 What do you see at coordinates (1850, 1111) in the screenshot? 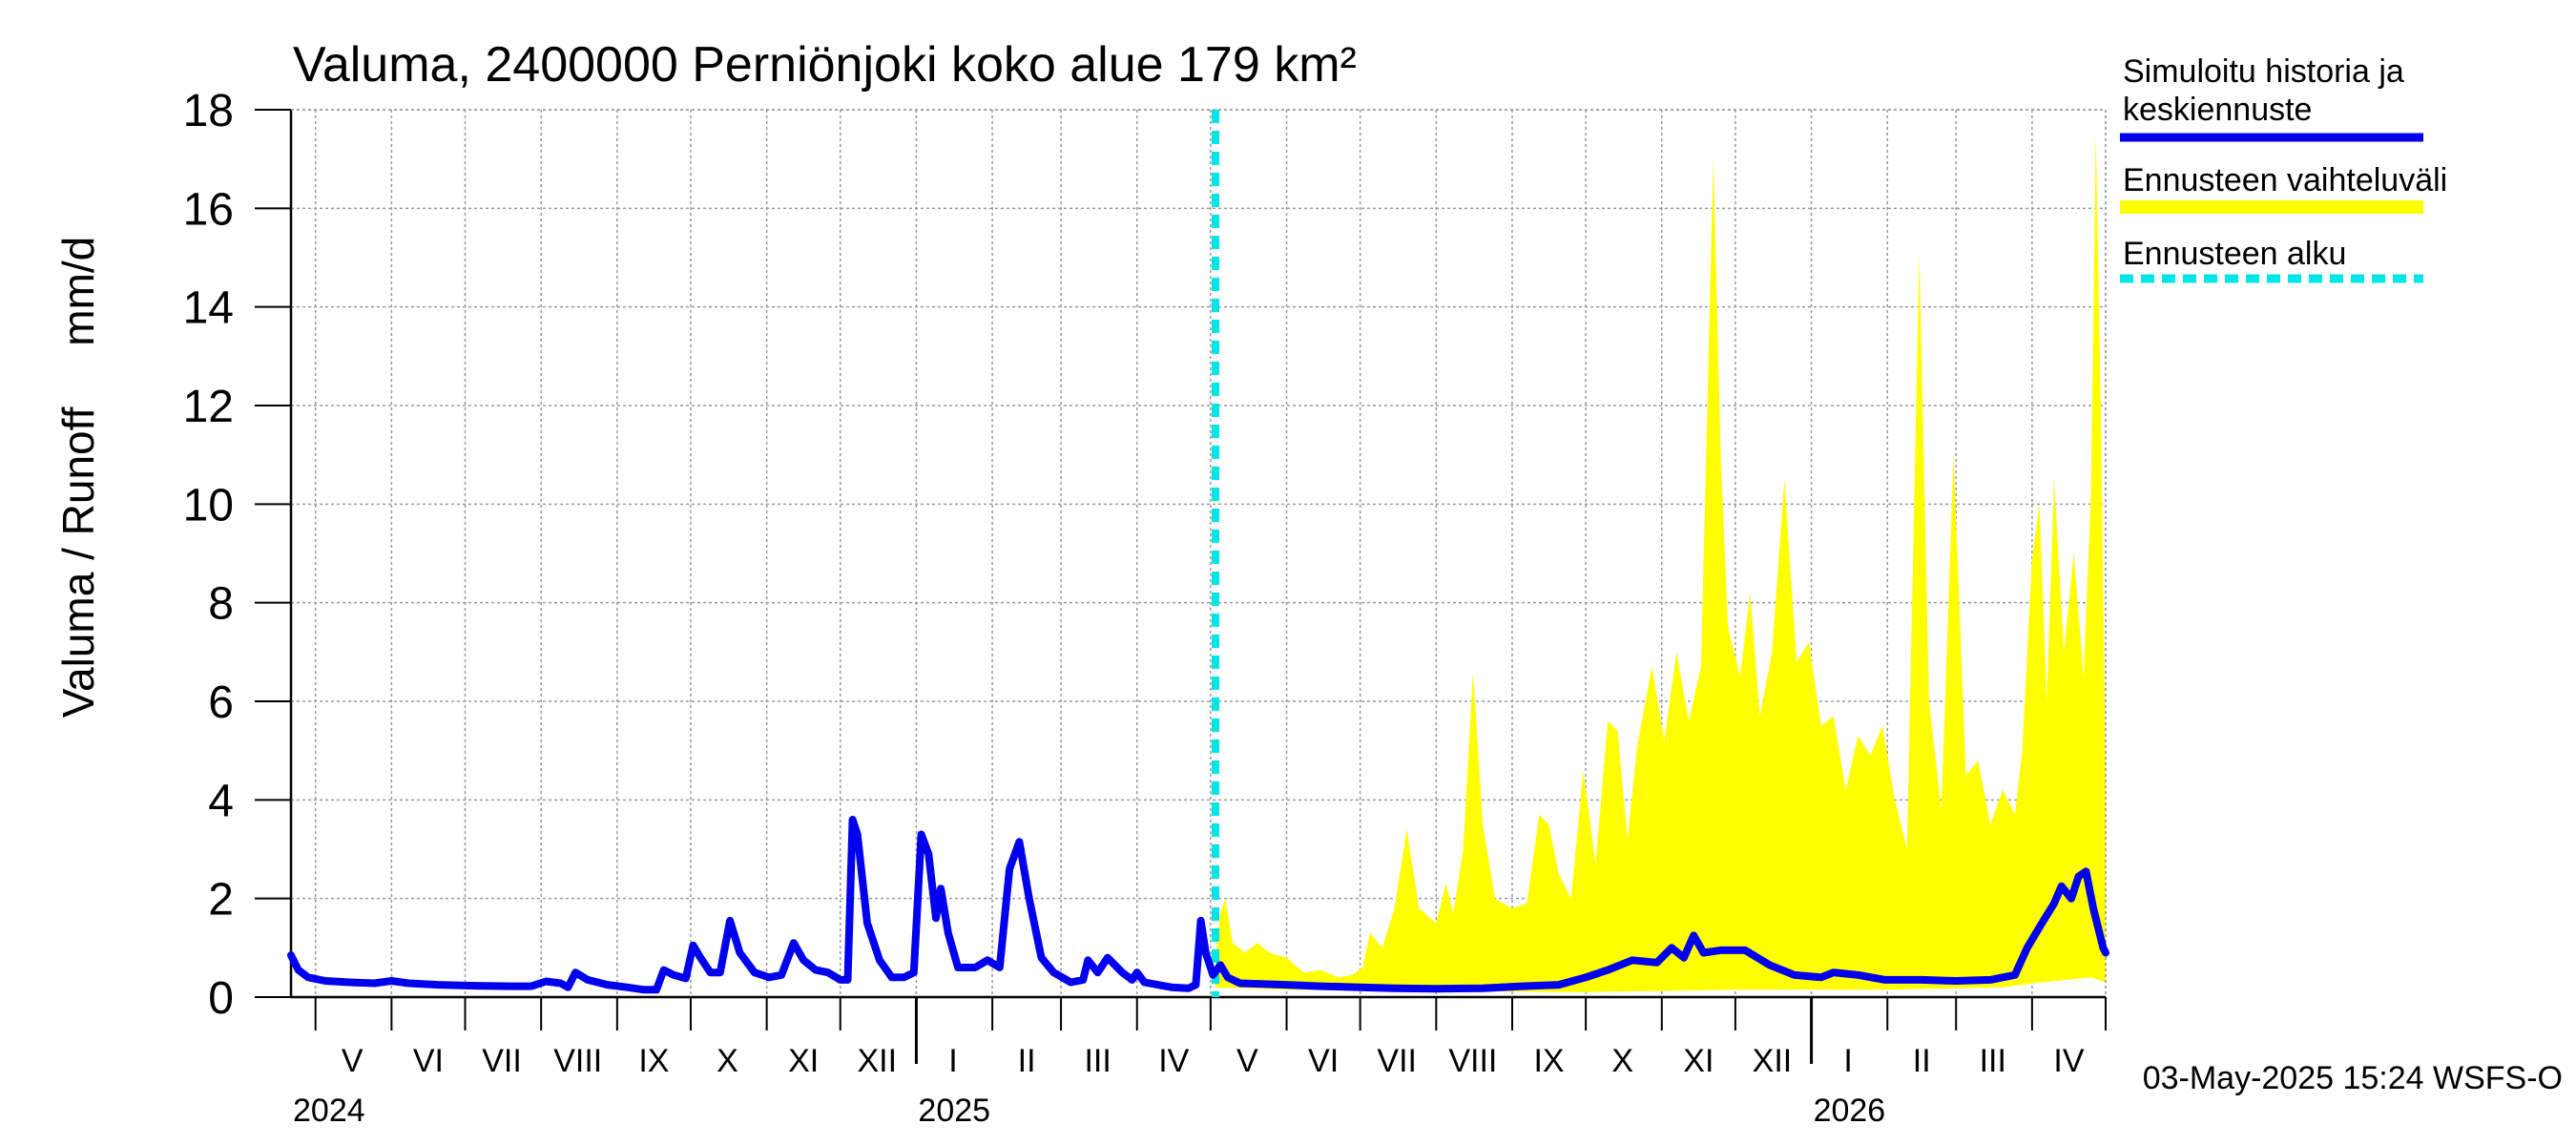
I see `year-label: 2026` at bounding box center [1850, 1111].